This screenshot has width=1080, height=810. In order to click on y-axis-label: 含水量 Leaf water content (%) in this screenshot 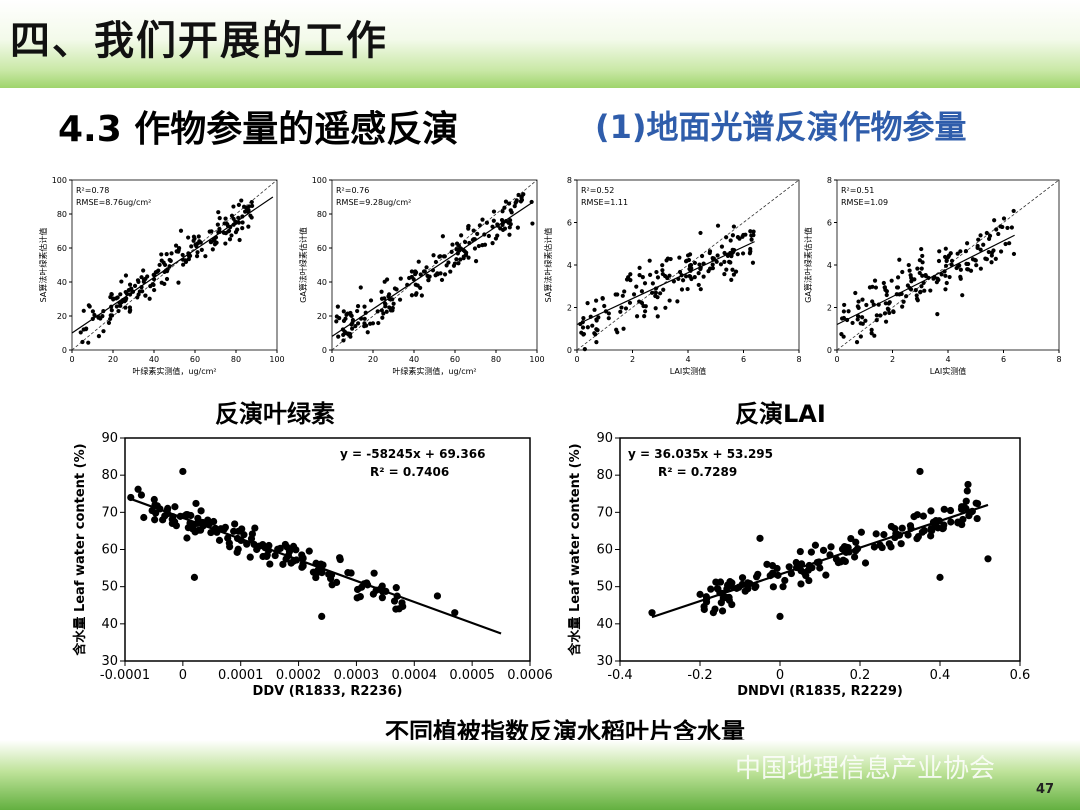, I will do `click(80, 549)`.